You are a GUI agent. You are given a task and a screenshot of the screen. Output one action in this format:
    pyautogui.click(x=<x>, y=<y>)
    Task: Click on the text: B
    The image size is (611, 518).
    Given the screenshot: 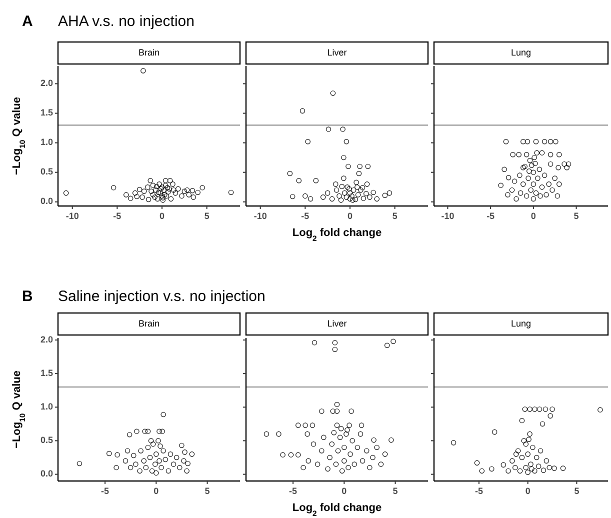 What is the action you would take?
    pyautogui.click(x=27, y=296)
    